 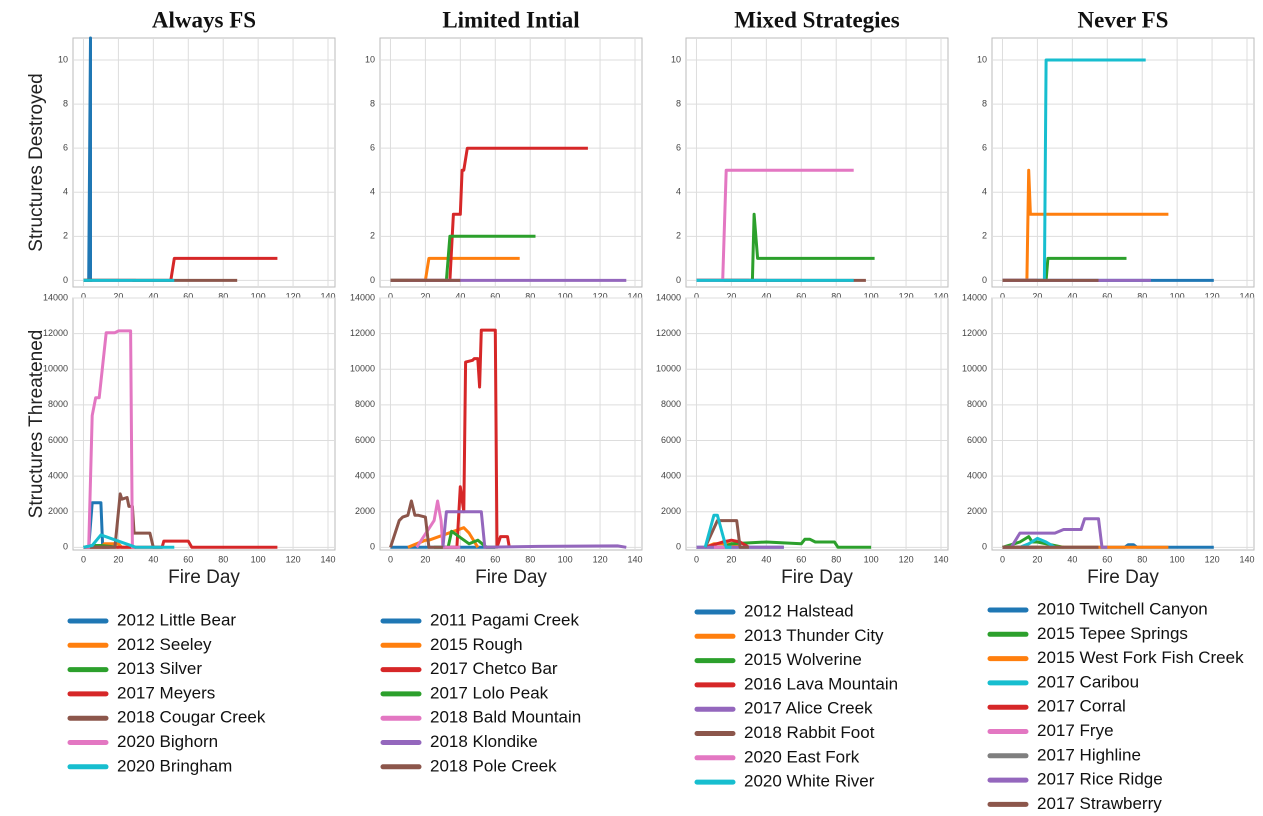 What do you see at coordinates (365, 475) in the screenshot?
I see `y-tick-label: 4000` at bounding box center [365, 475].